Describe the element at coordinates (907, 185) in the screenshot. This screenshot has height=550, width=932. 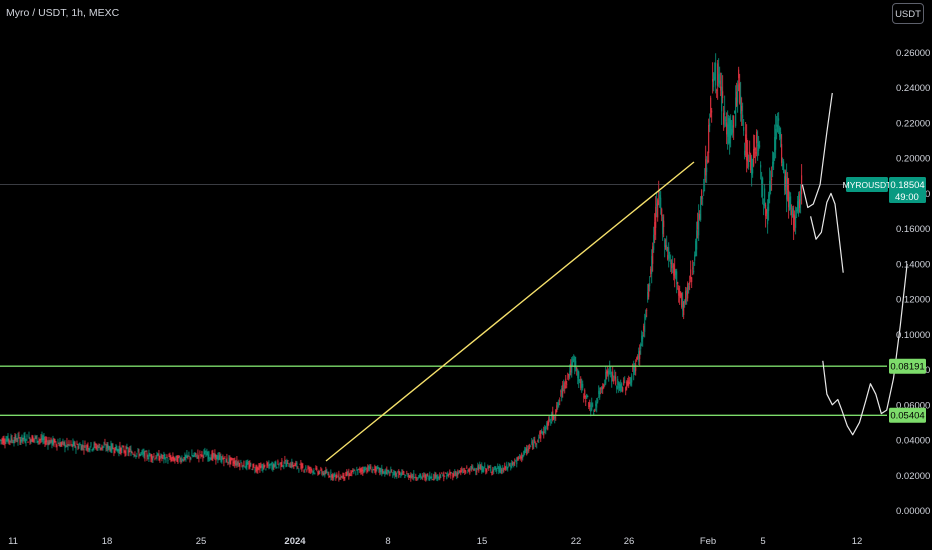
I see `current-price-label: 0.18504` at that location.